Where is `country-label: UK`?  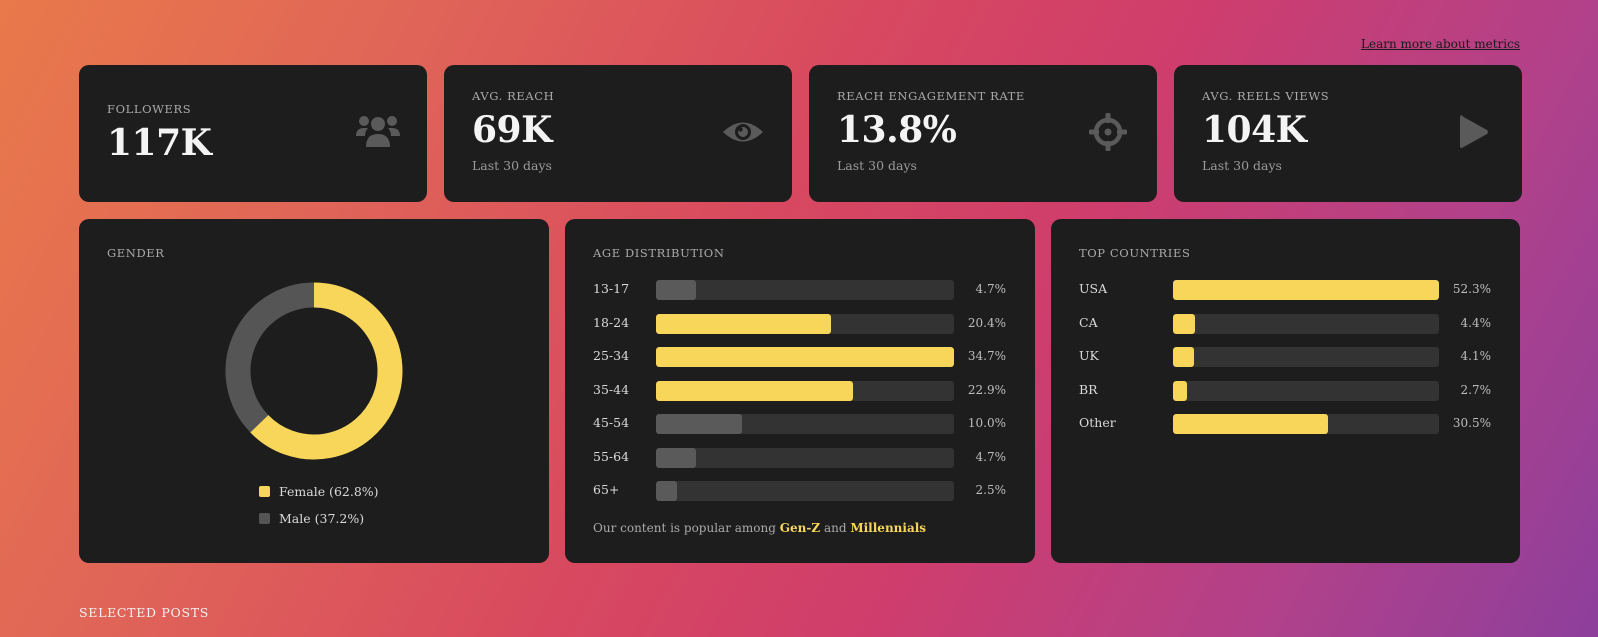
country-label: UK is located at coordinates (1089, 355).